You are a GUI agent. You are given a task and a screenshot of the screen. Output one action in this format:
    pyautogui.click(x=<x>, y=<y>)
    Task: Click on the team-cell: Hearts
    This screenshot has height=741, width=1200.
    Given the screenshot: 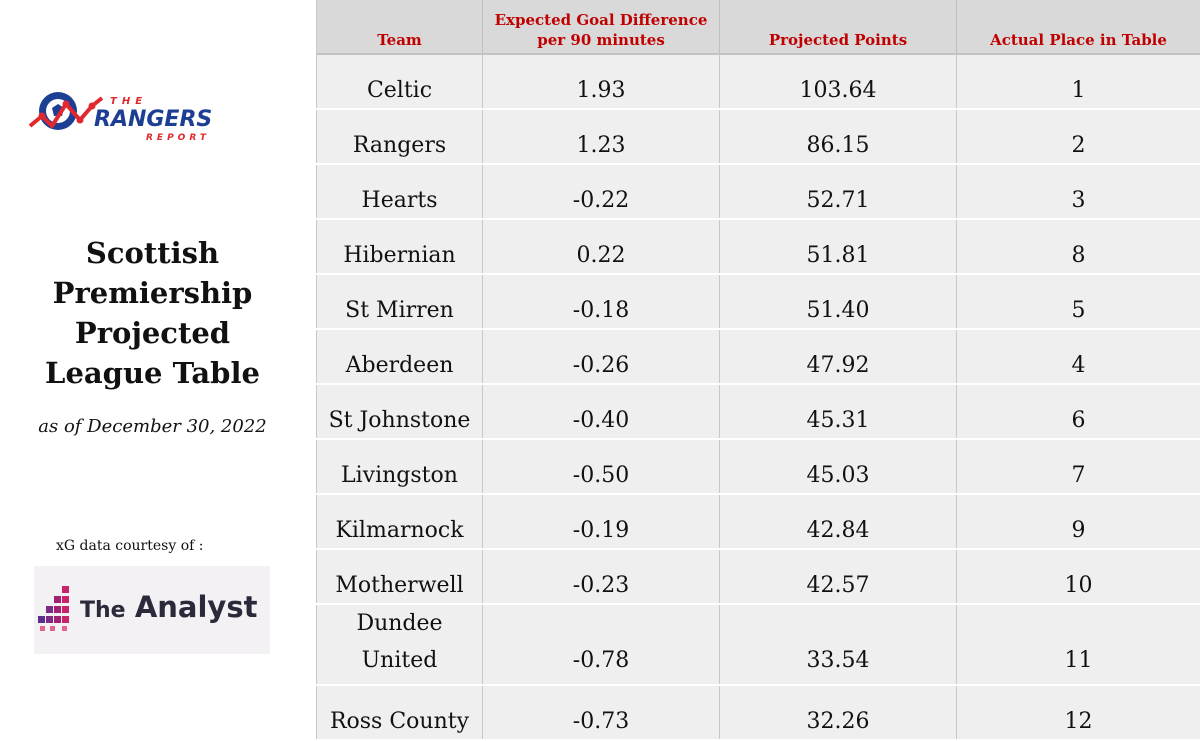 What is the action you would take?
    pyautogui.click(x=400, y=191)
    